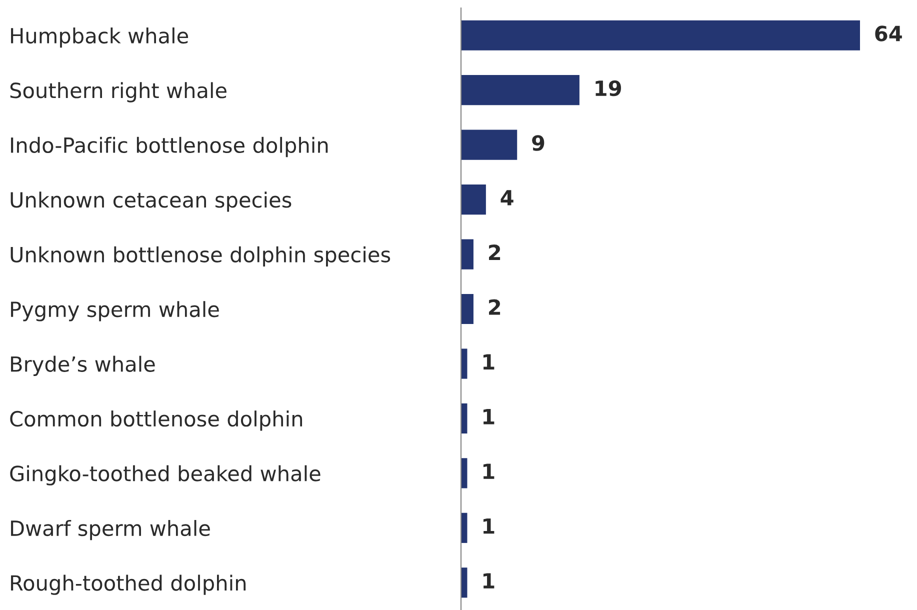 The width and height of the screenshot is (917, 610). What do you see at coordinates (608, 88) in the screenshot?
I see `data-label: 19` at bounding box center [608, 88].